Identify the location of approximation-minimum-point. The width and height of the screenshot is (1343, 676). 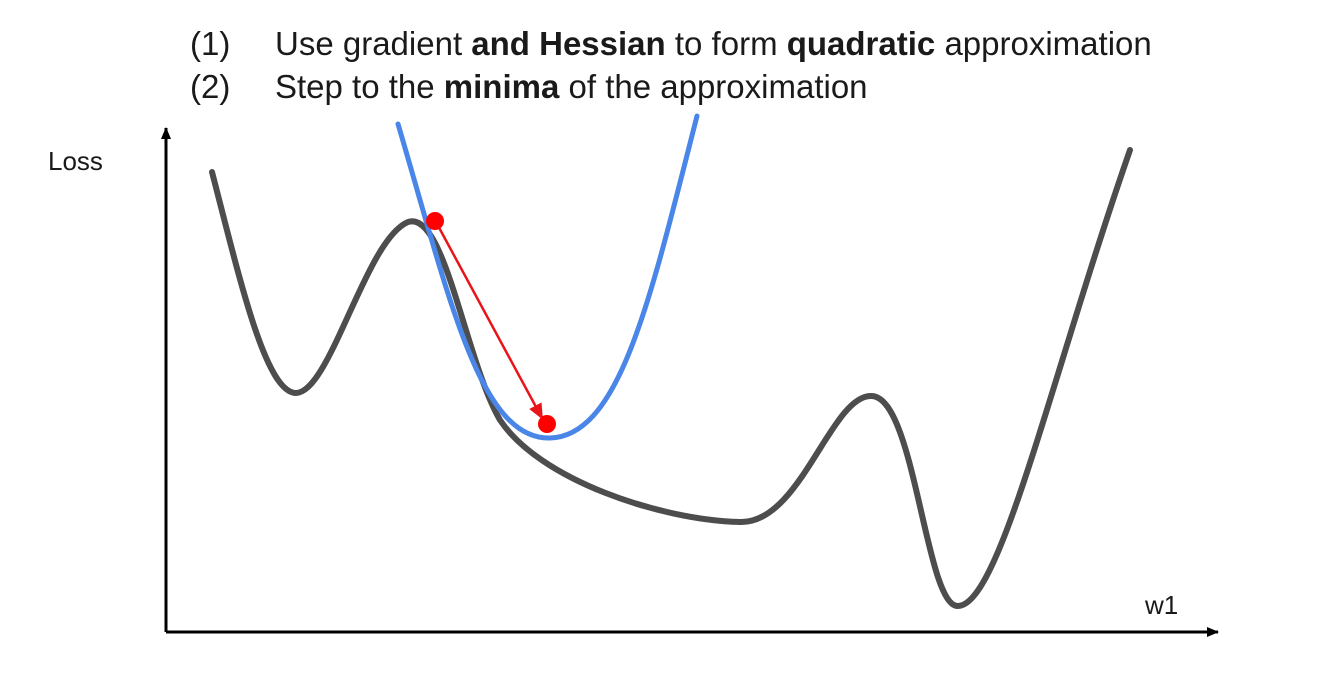
(547, 424).